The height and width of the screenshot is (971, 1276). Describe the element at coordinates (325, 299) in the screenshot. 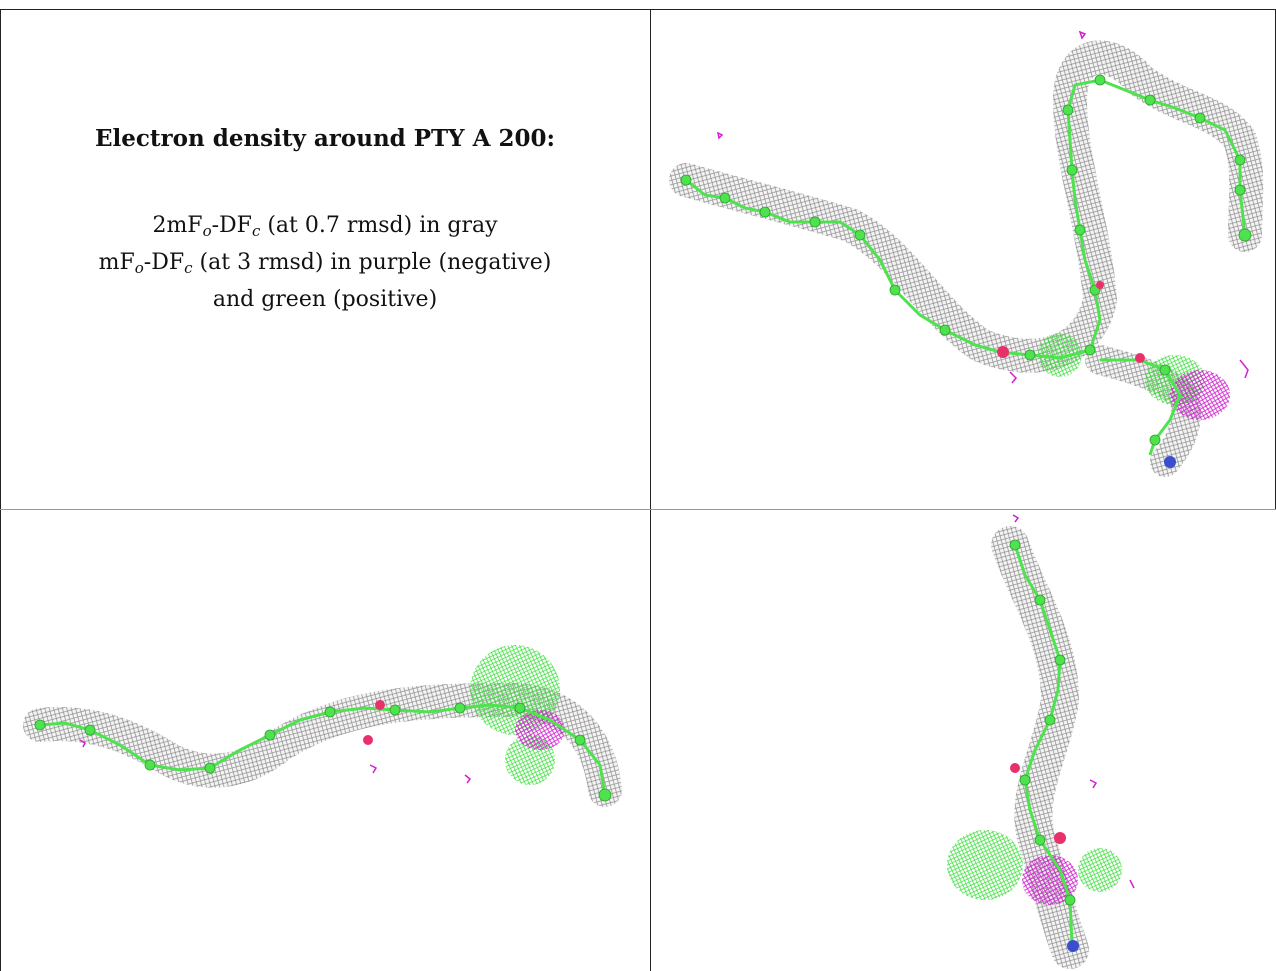

I see `caption-line-positive: and green (positive)` at that location.